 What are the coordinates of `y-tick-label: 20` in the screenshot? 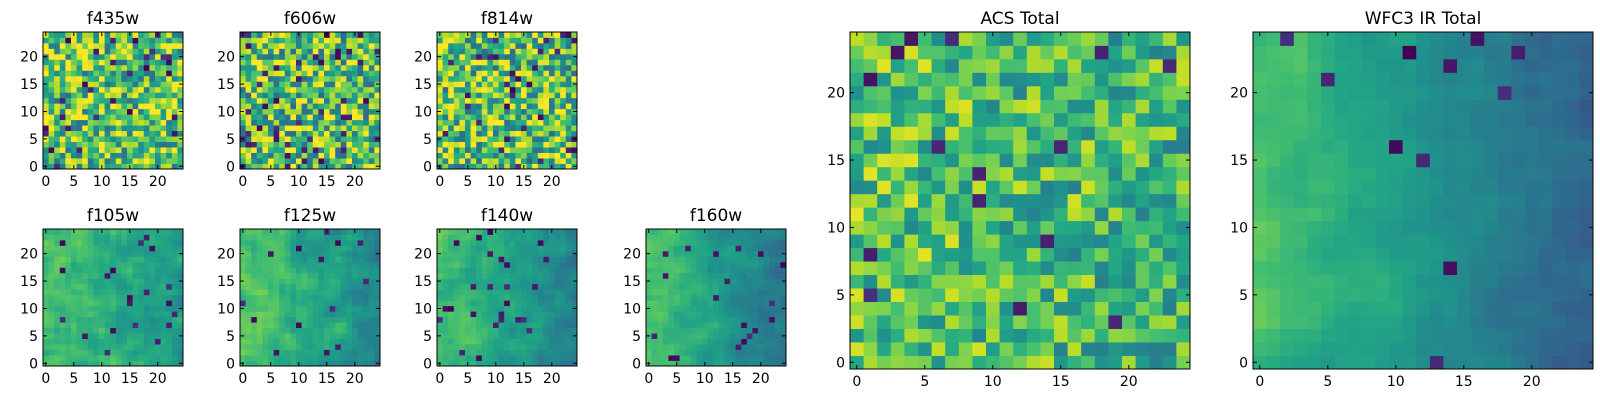 It's located at (423, 58).